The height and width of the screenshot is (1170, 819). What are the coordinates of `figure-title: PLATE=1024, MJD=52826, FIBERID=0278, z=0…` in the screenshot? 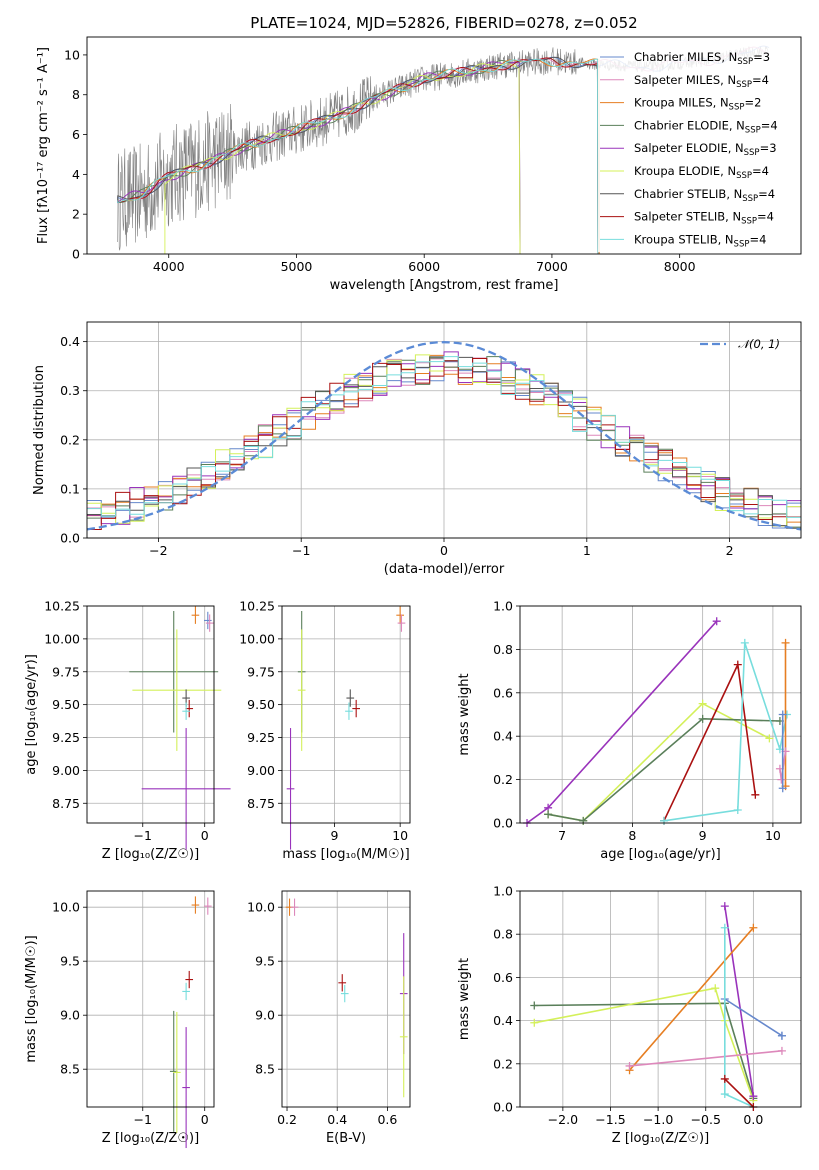 It's located at (443, 23).